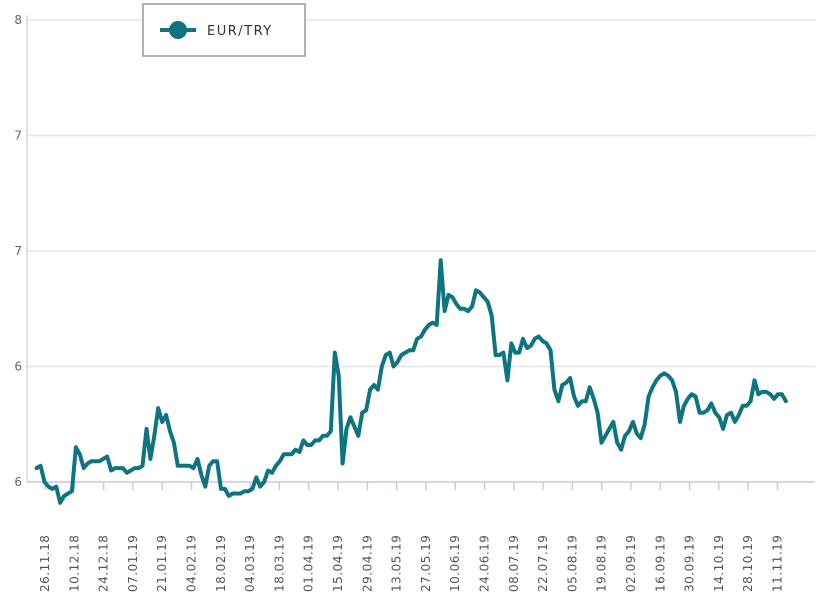 The image size is (835, 609). What do you see at coordinates (240, 31) in the screenshot?
I see `legend-label: EUR/TRY` at bounding box center [240, 31].